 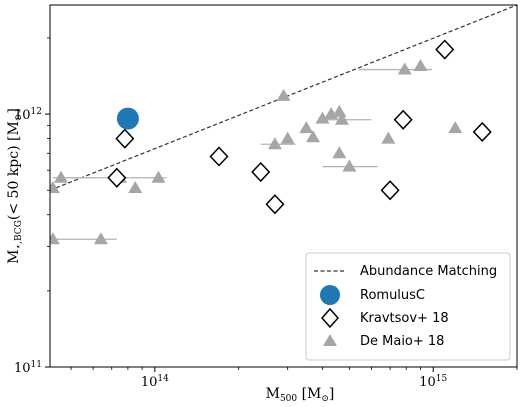 What do you see at coordinates (155, 382) in the screenshot?
I see `x-tick-label: 1014` at bounding box center [155, 382].